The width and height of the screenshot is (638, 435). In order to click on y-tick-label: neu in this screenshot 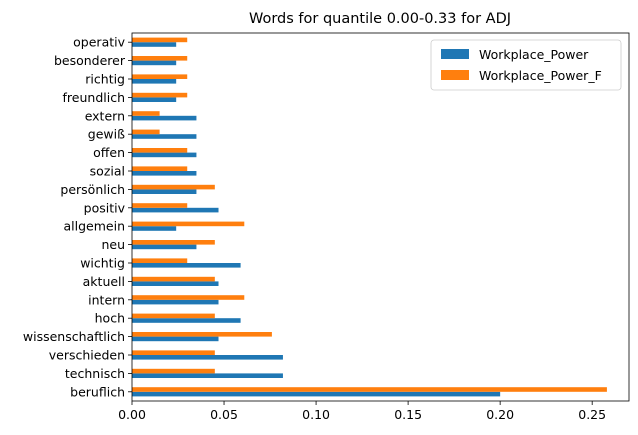, I will do `click(113, 244)`.